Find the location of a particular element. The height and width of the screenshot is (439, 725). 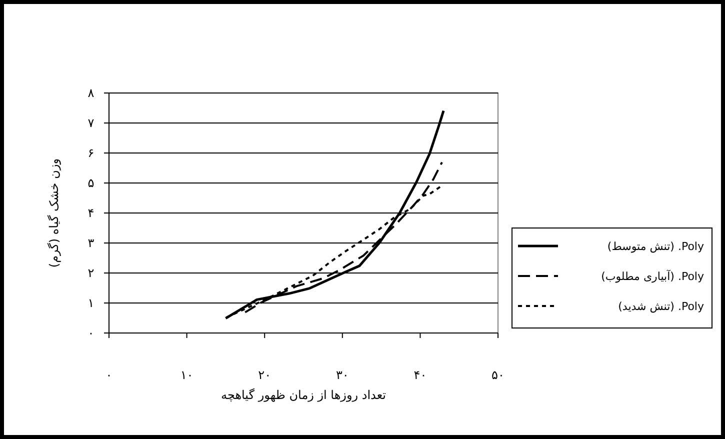

x-tick-label: ۱۰ is located at coordinates (187, 375).